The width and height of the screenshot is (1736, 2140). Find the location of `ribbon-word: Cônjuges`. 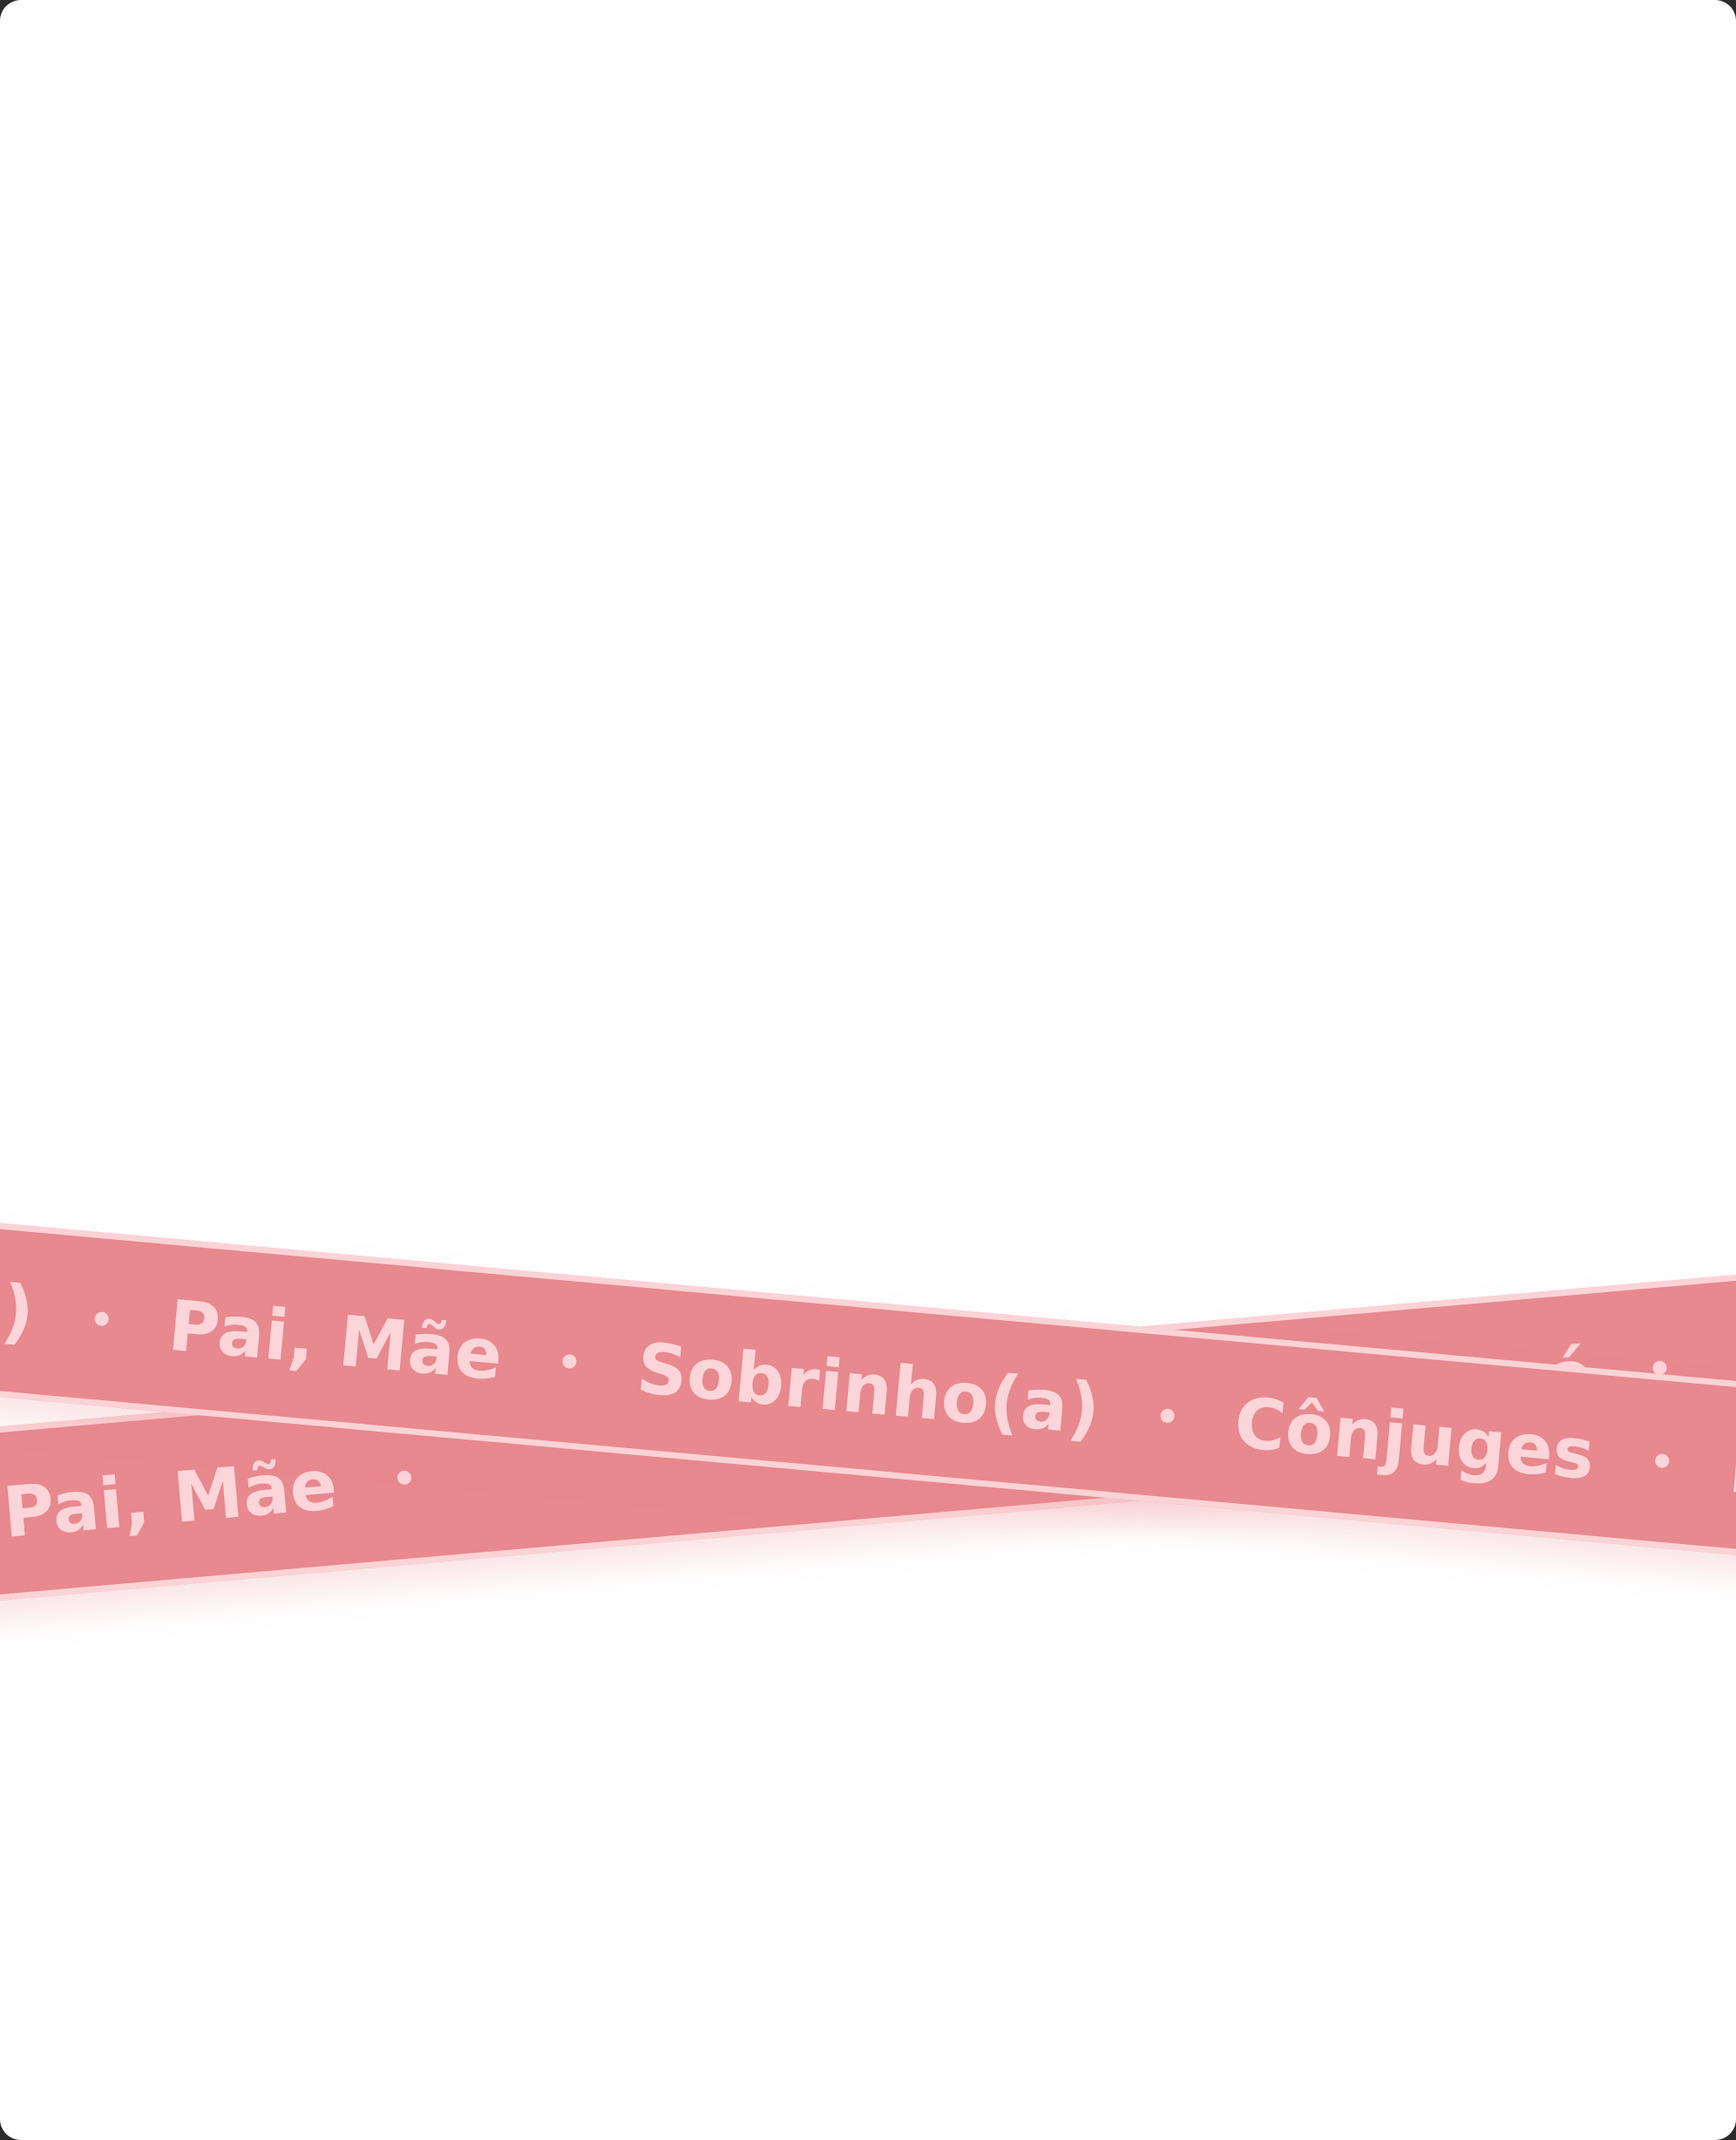

ribbon-word: Cônjuges is located at coordinates (1414, 1439).